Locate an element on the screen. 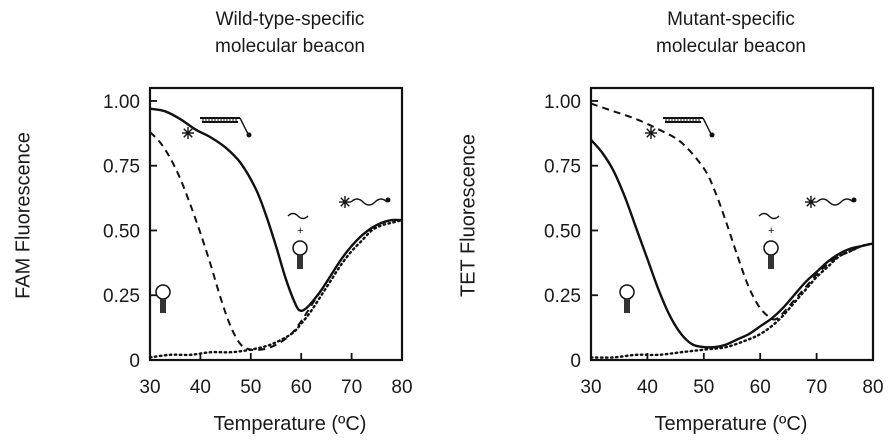 This screenshot has width=893, height=448. series-line-dashed is located at coordinates (276, 241).